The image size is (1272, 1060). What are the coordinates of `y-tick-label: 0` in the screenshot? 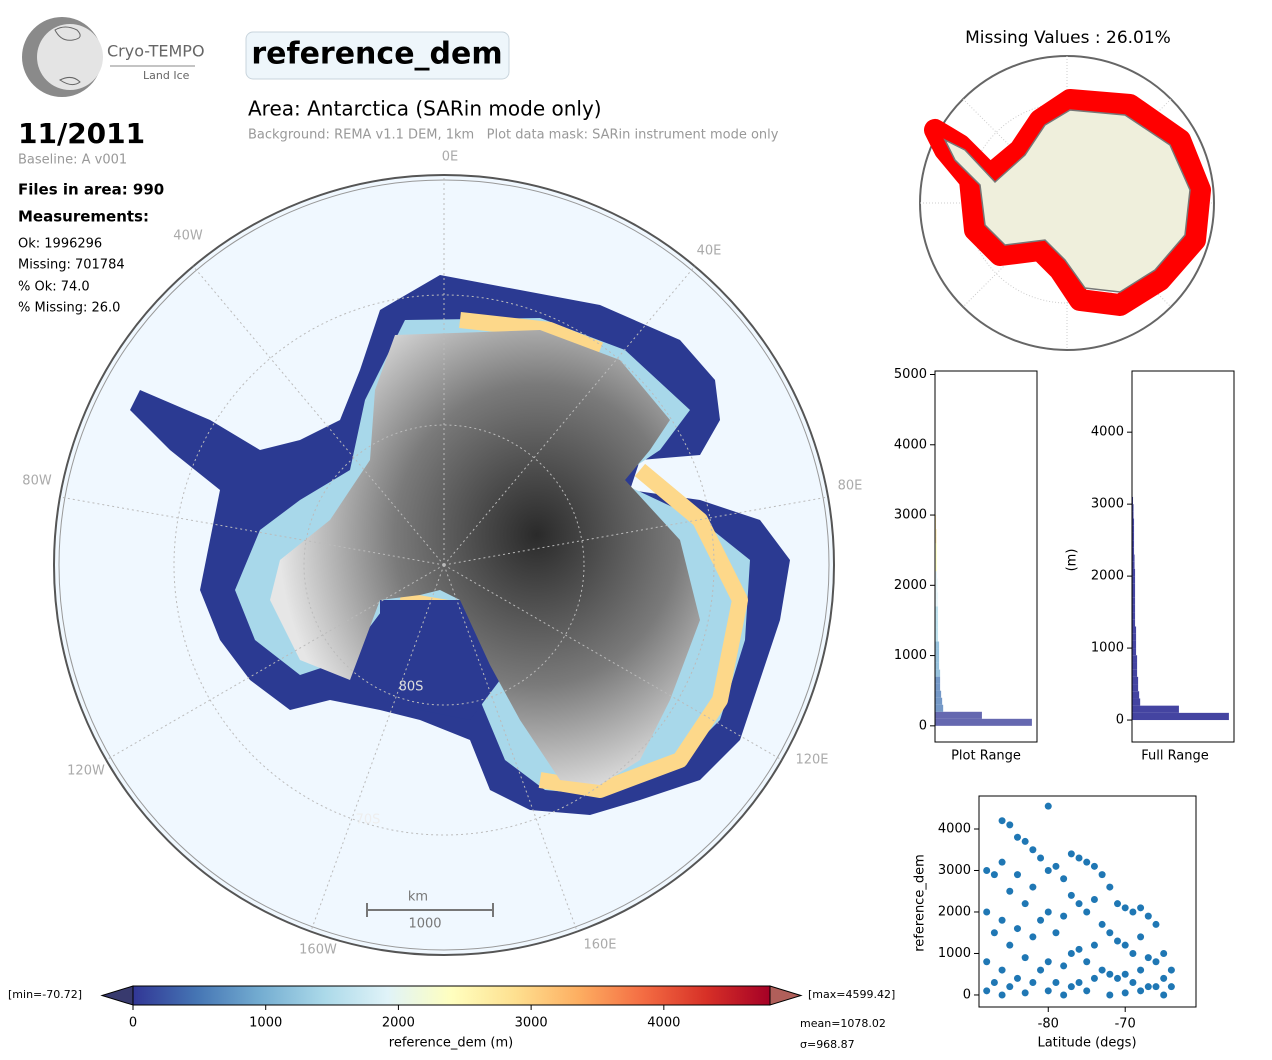 It's located at (923, 725).